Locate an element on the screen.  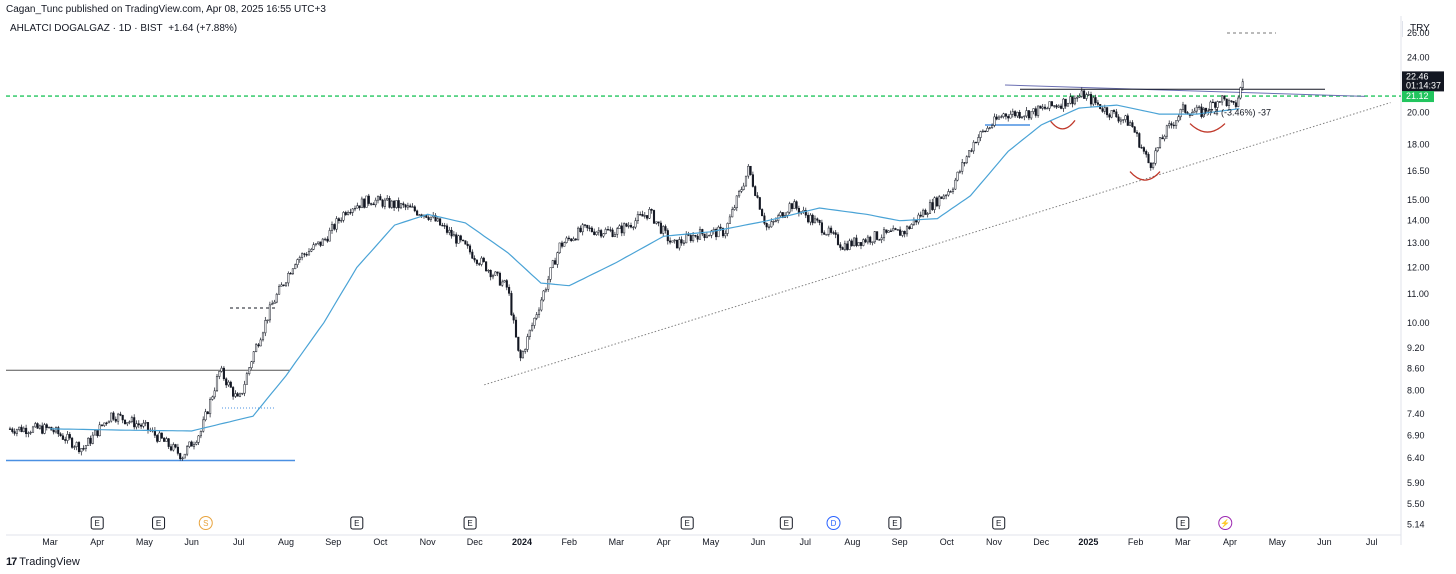
x-tick-label: Sep is located at coordinates (333, 542).